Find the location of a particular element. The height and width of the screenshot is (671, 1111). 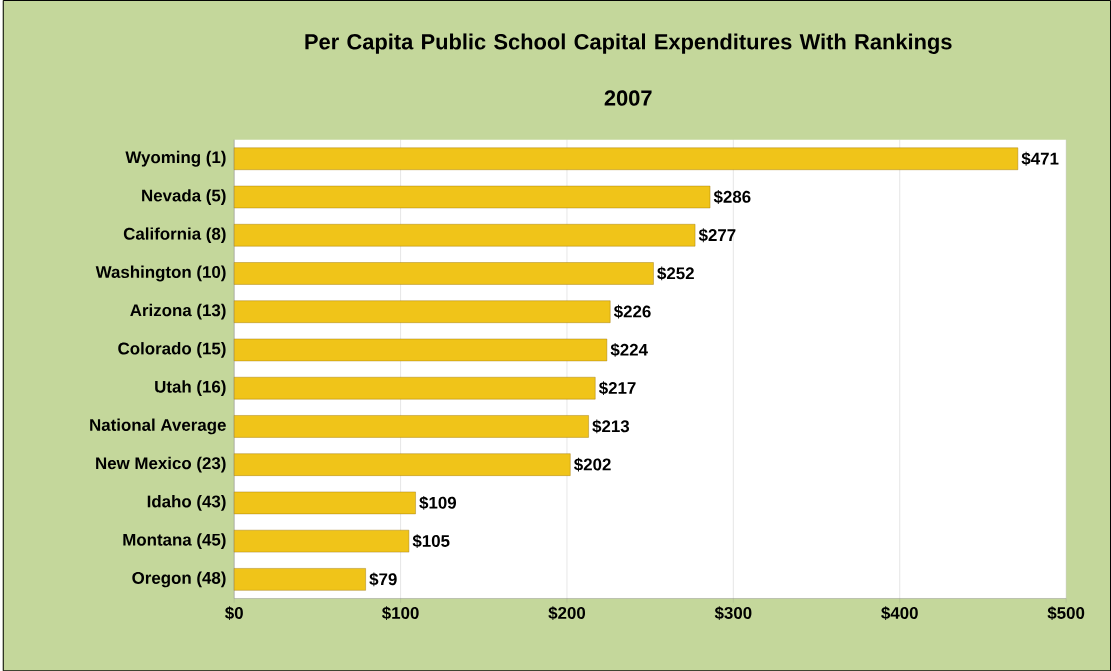

y-tick-label: Oregon (48) is located at coordinates (179, 579).